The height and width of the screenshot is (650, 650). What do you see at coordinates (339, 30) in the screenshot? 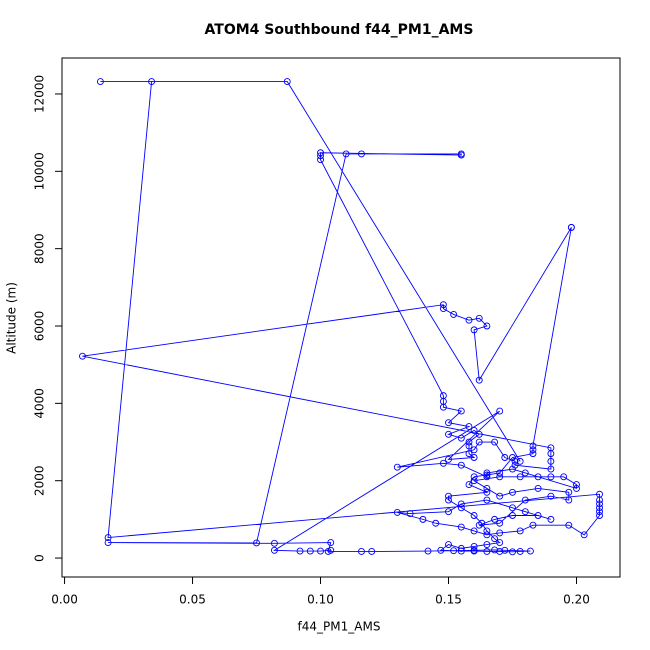
I see `chart-title: ATOM4 Southbound f44_PM1_AMS` at bounding box center [339, 30].